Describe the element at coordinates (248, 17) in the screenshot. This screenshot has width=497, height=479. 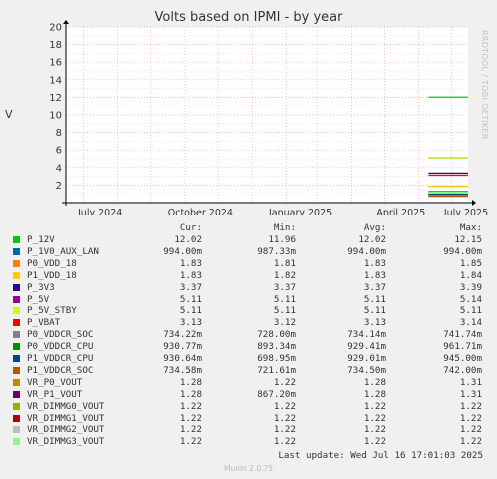
I see `chart-title: Volts based on IPMI - by year` at that location.